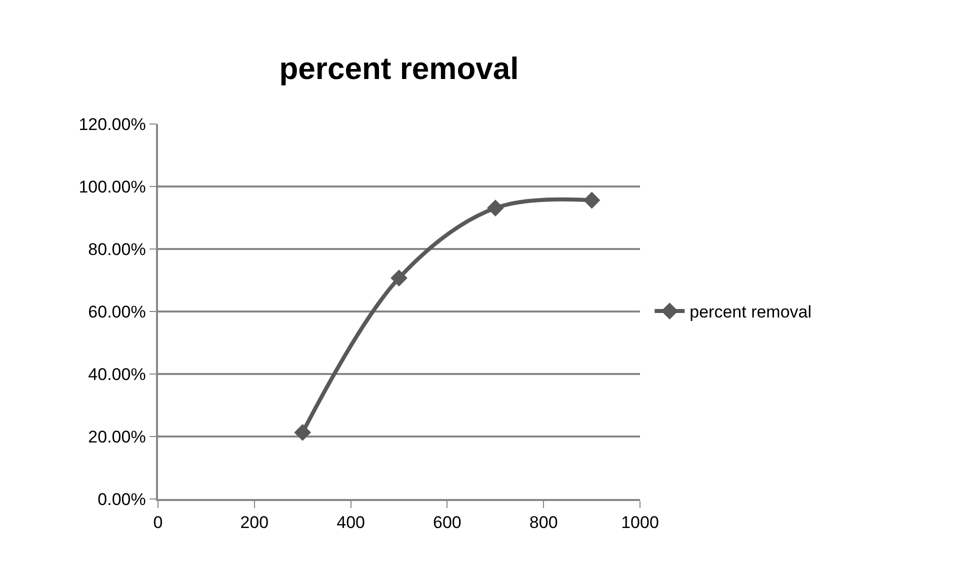  I want to click on y-tick-label: 20.00%, so click(117, 436).